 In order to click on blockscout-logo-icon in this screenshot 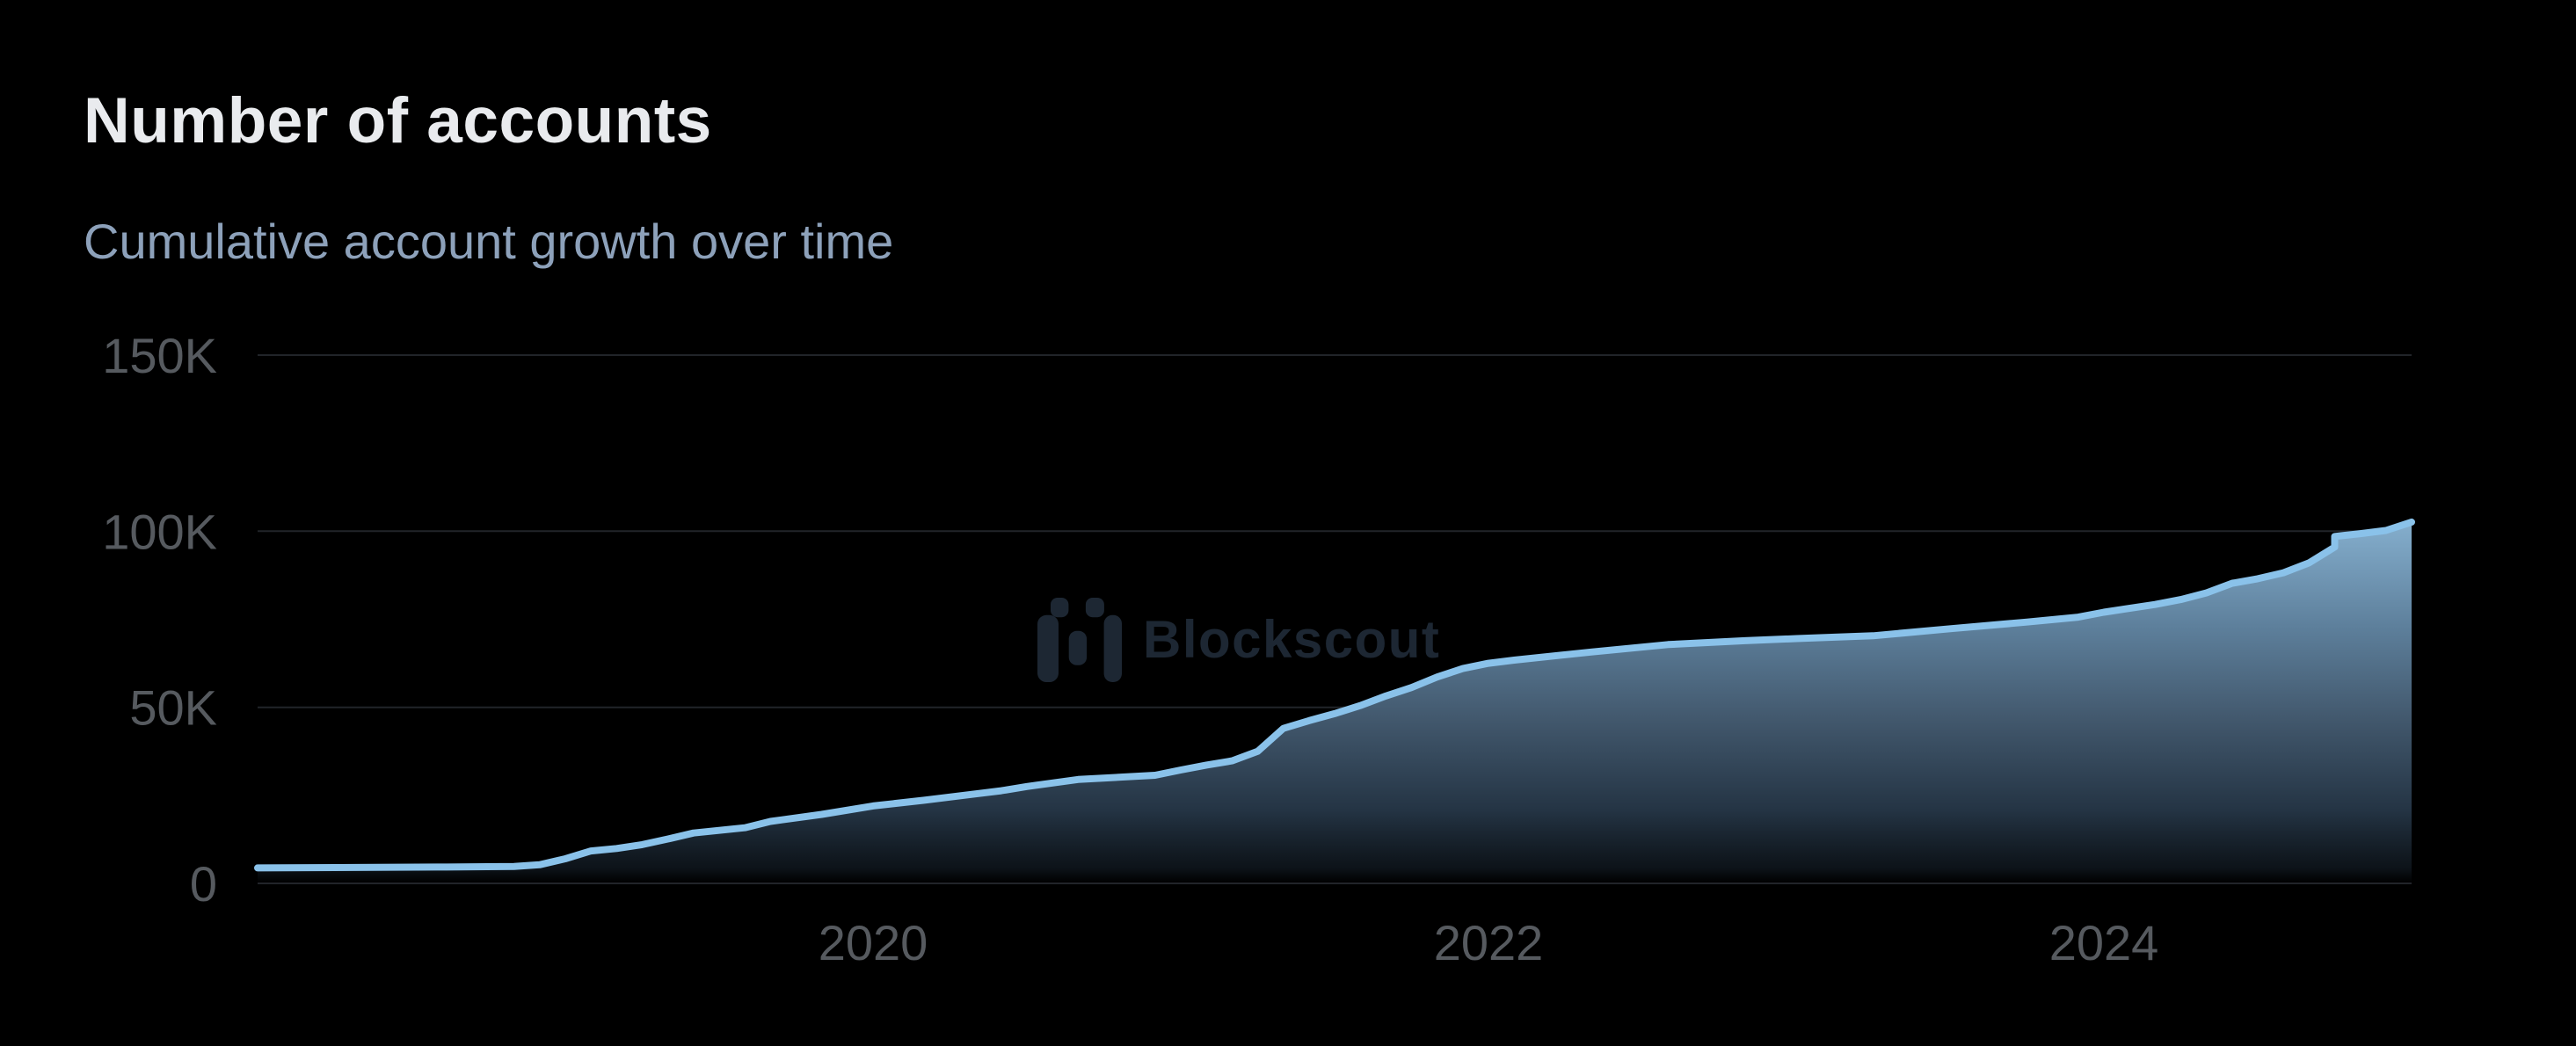, I will do `click(1079, 640)`.